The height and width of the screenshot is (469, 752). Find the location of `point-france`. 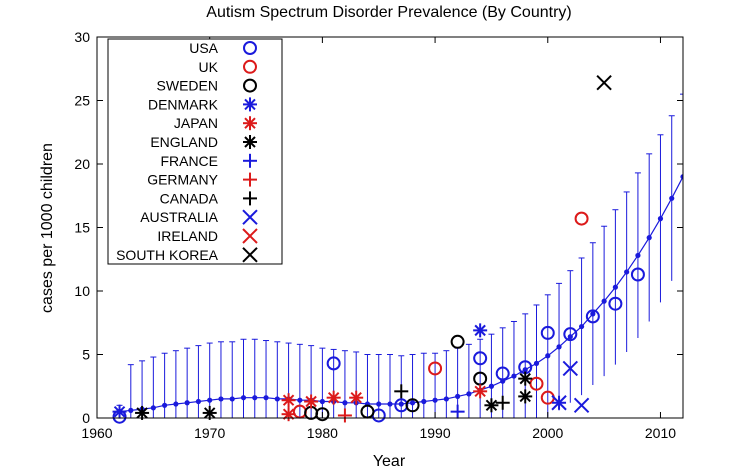

point-france is located at coordinates (457, 411).